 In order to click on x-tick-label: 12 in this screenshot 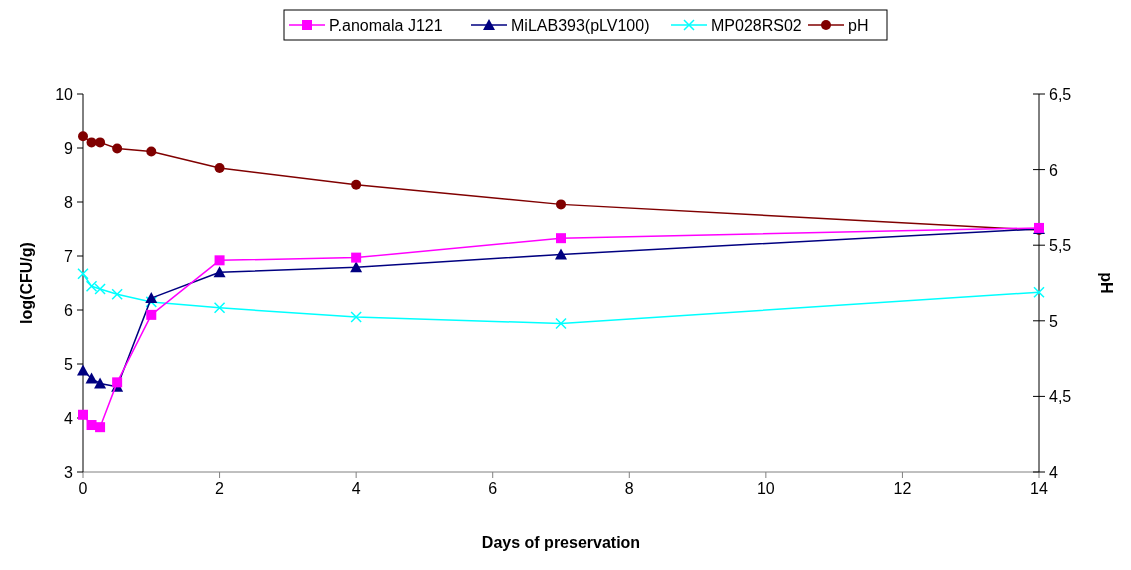, I will do `click(902, 488)`.